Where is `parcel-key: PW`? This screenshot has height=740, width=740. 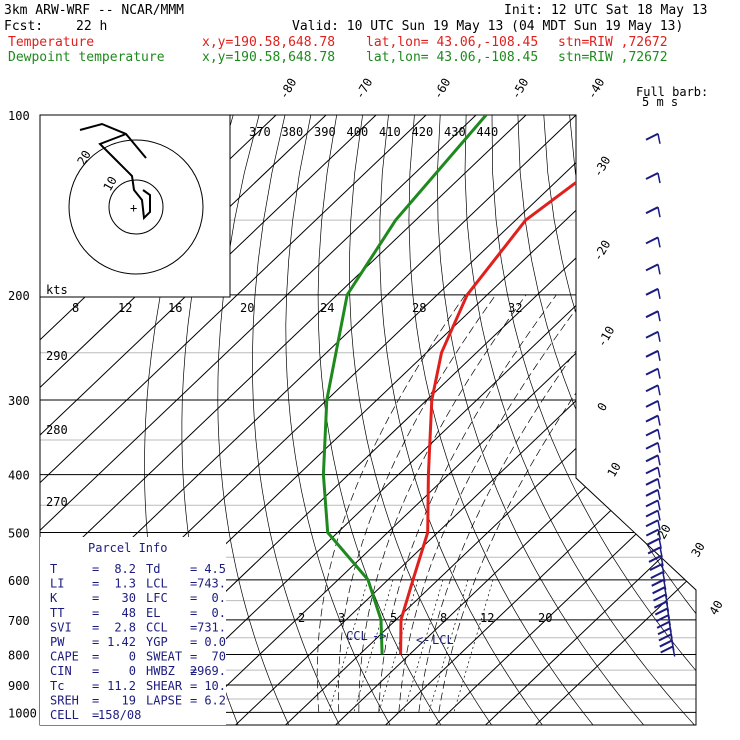
parcel-key: PW is located at coordinates (57, 642).